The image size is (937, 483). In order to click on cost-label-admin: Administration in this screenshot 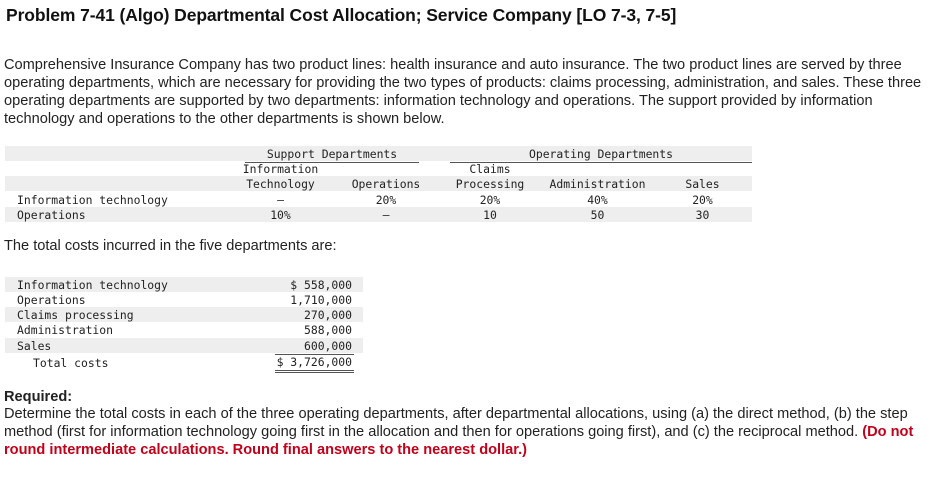, I will do `click(65, 330)`.